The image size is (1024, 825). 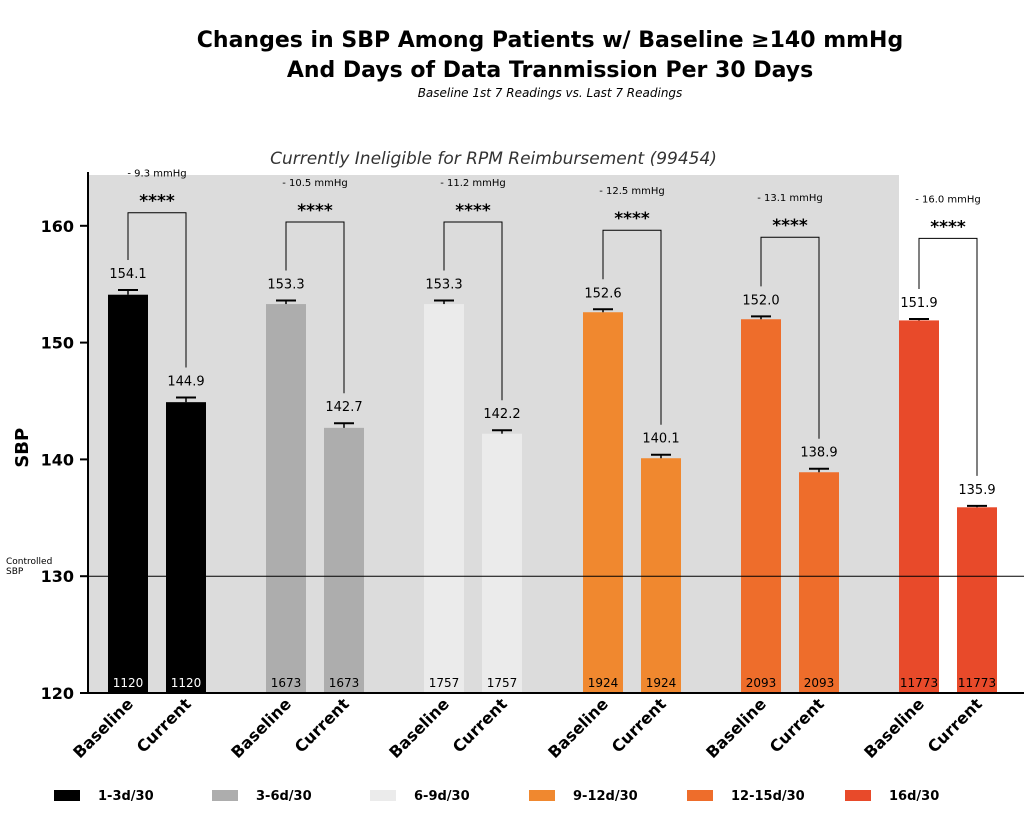 What do you see at coordinates (914, 796) in the screenshot?
I see `legend-label: 16d/30` at bounding box center [914, 796].